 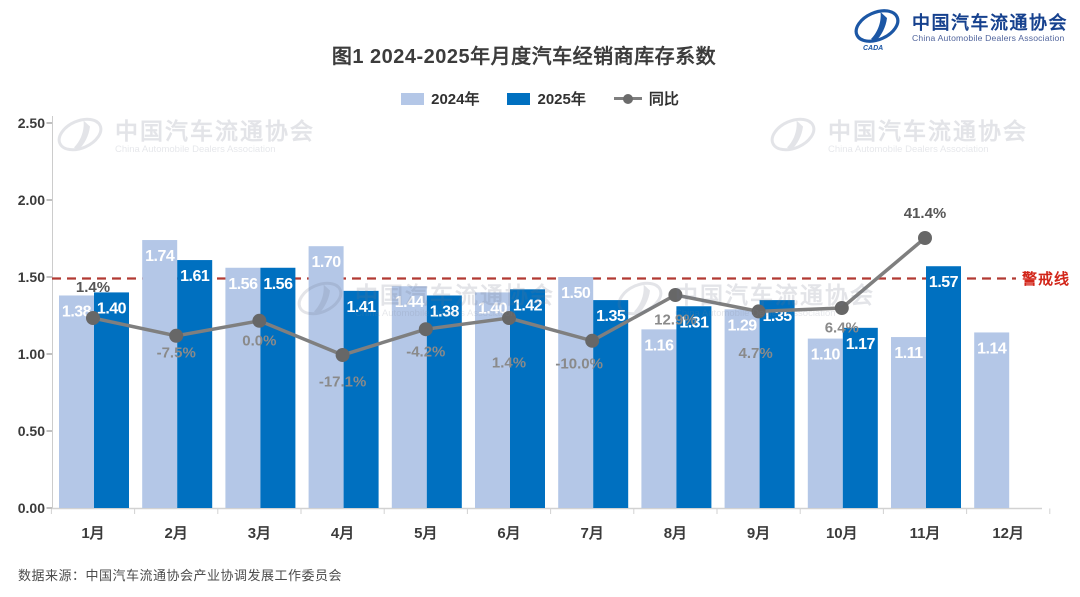 What do you see at coordinates (342, 533) in the screenshot?
I see `x-axis-label: 4月` at bounding box center [342, 533].